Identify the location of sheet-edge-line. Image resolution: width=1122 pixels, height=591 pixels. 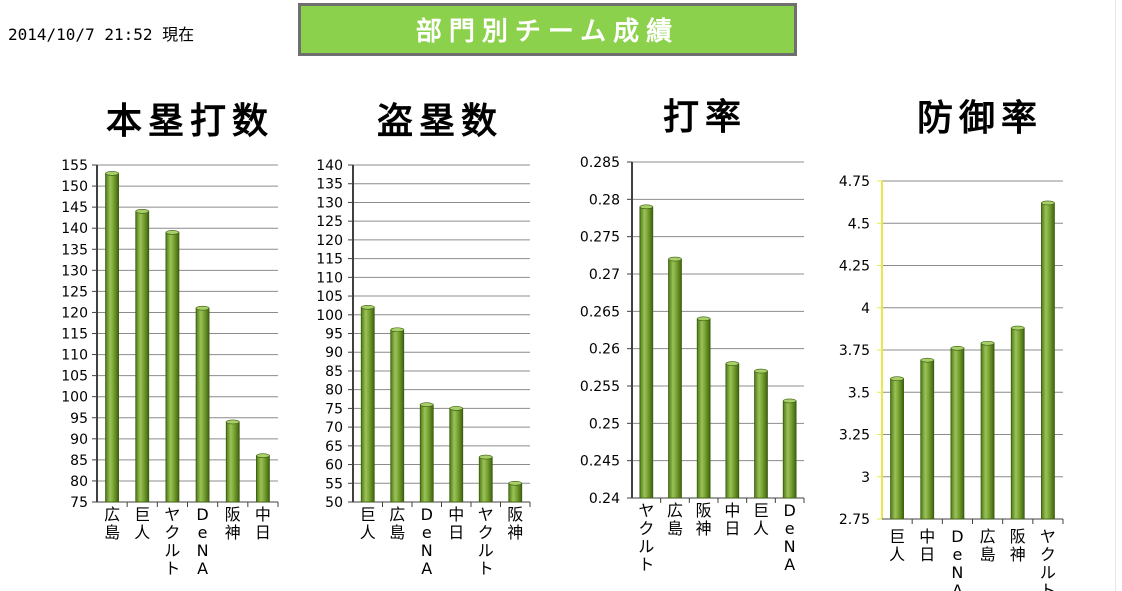
(1115, 295).